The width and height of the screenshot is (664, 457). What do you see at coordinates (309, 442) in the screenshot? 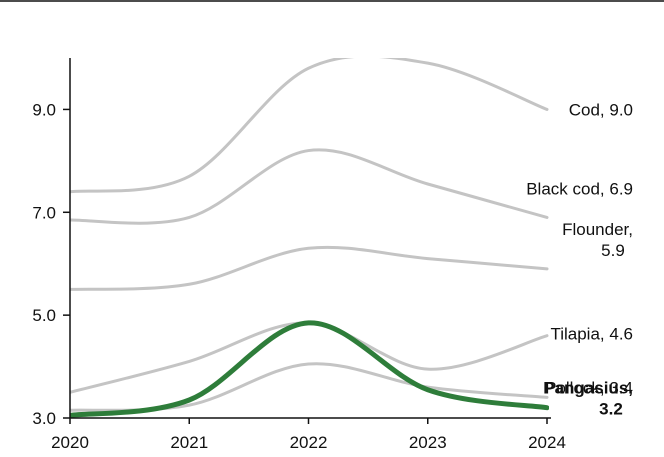
I see `x-tick-label: 2022` at bounding box center [309, 442].